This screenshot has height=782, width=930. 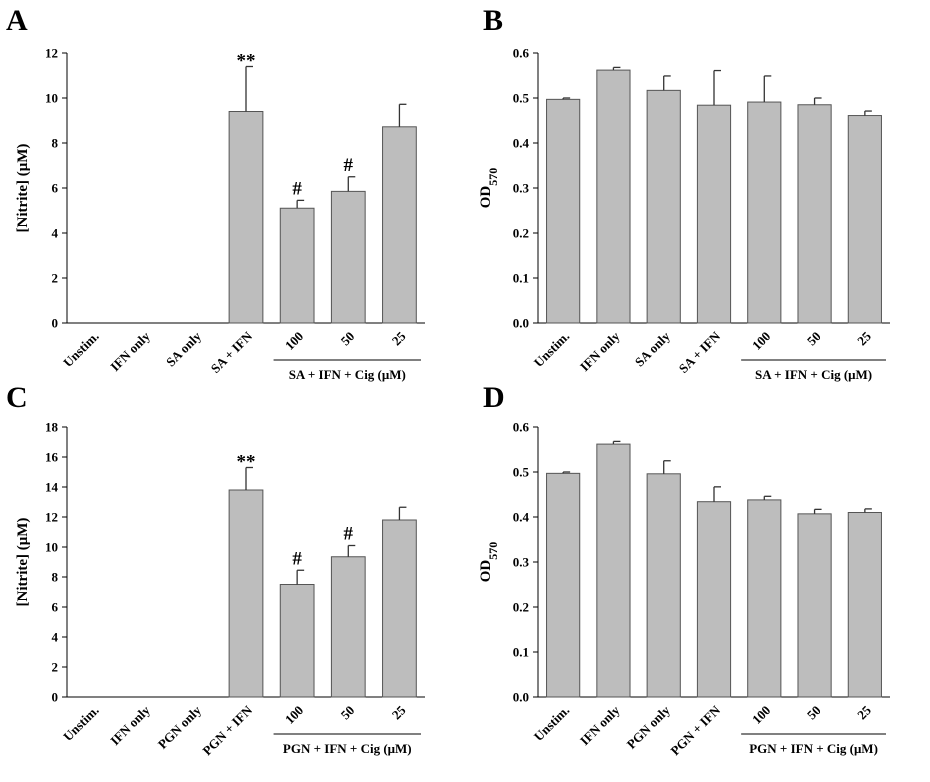 What do you see at coordinates (17, 20) in the screenshot?
I see `panel-letter: A` at bounding box center [17, 20].